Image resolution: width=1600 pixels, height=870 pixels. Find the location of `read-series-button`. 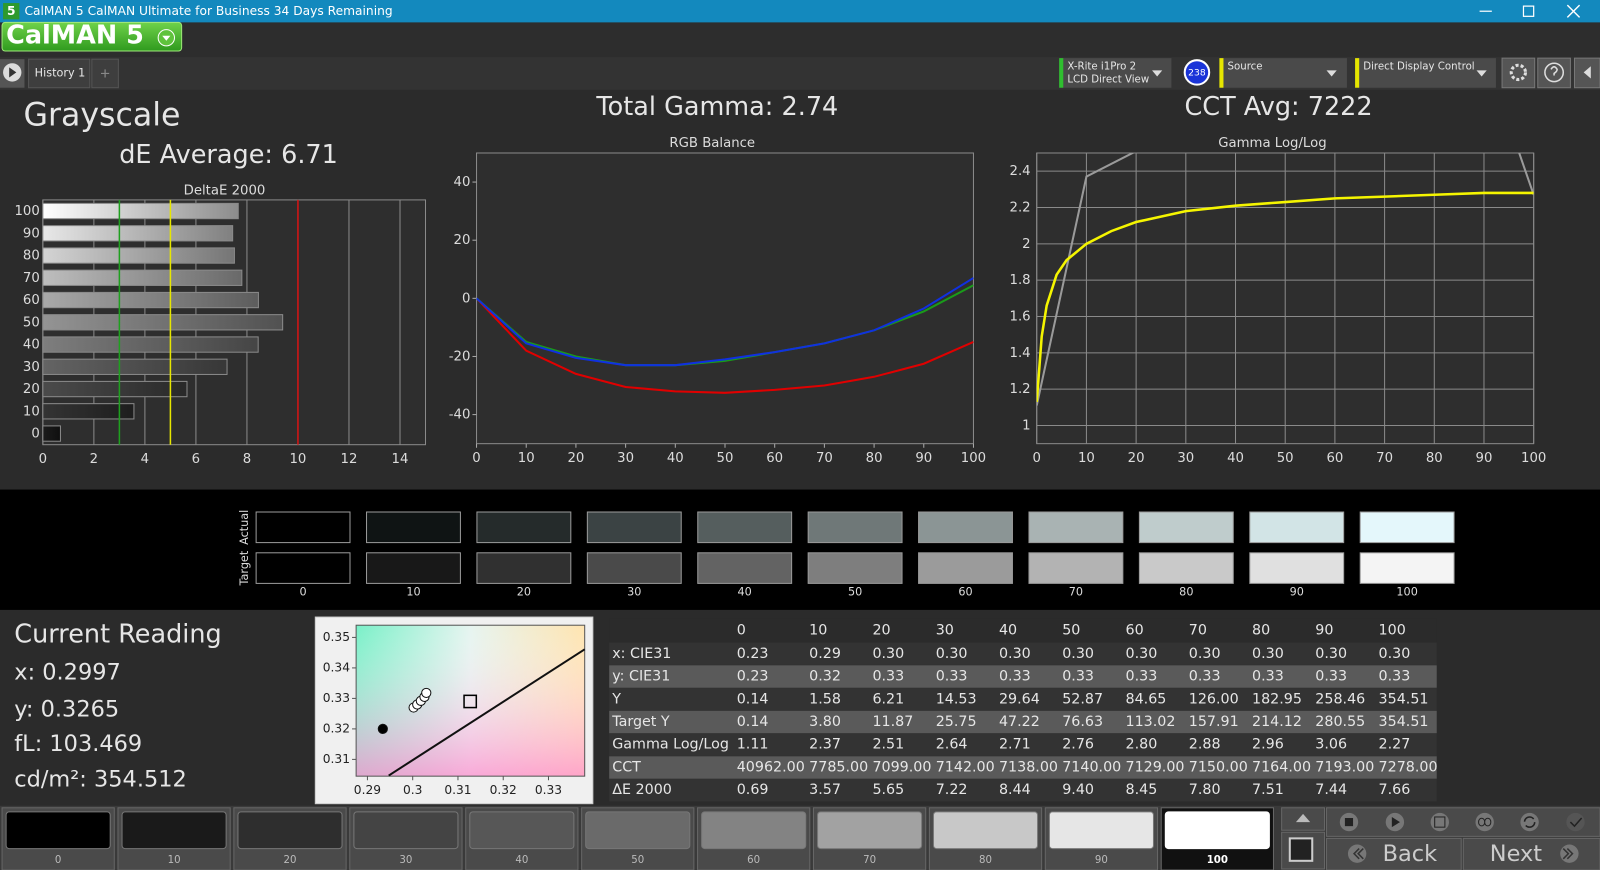

read-series-button is located at coordinates (1439, 822).